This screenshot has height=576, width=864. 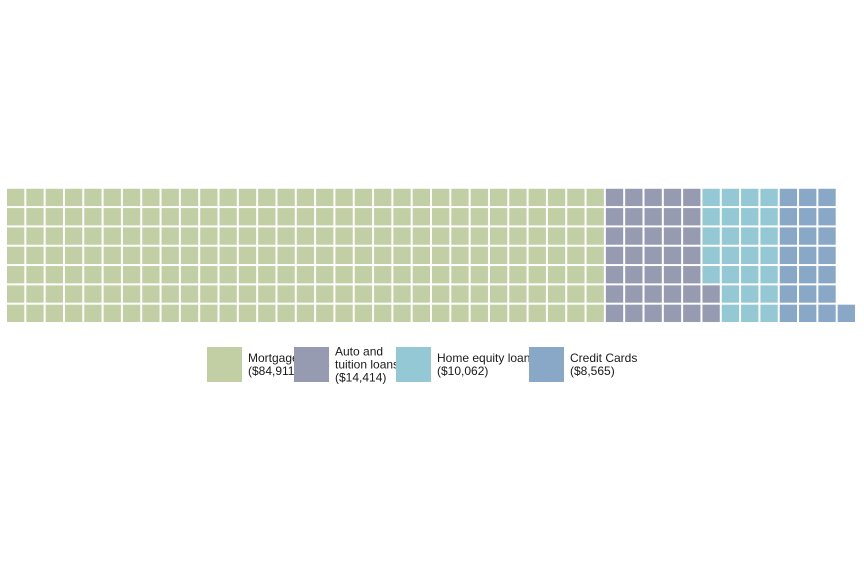 I want to click on legend-label-line: ($10,062), so click(x=462, y=371).